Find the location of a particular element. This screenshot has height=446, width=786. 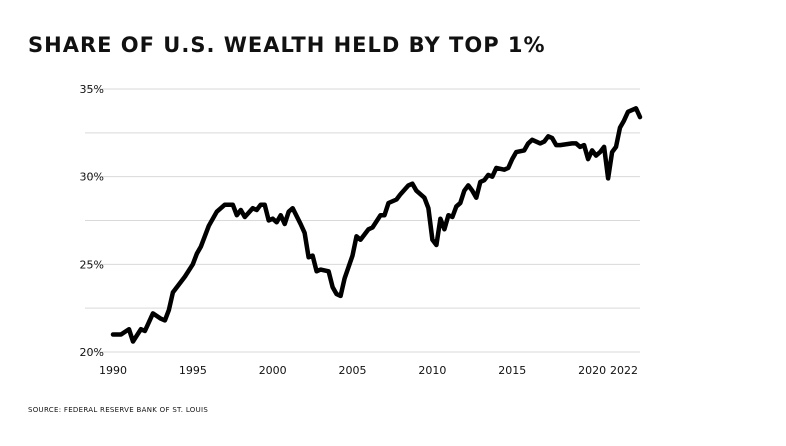

x-tick-label: 2015 is located at coordinates (512, 370).